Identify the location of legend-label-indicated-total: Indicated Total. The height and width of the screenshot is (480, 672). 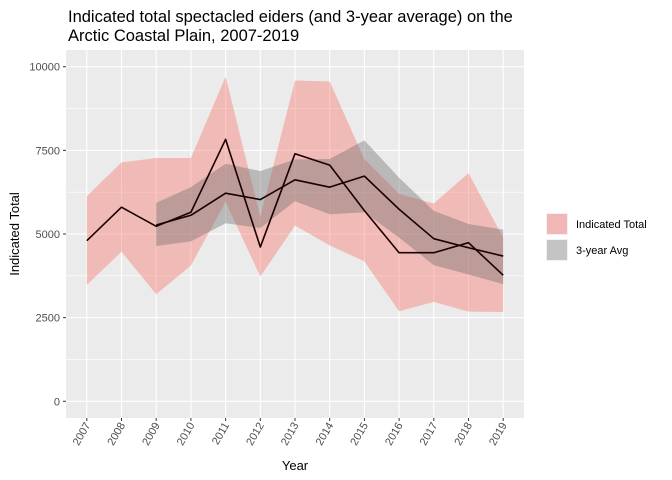
(611, 225).